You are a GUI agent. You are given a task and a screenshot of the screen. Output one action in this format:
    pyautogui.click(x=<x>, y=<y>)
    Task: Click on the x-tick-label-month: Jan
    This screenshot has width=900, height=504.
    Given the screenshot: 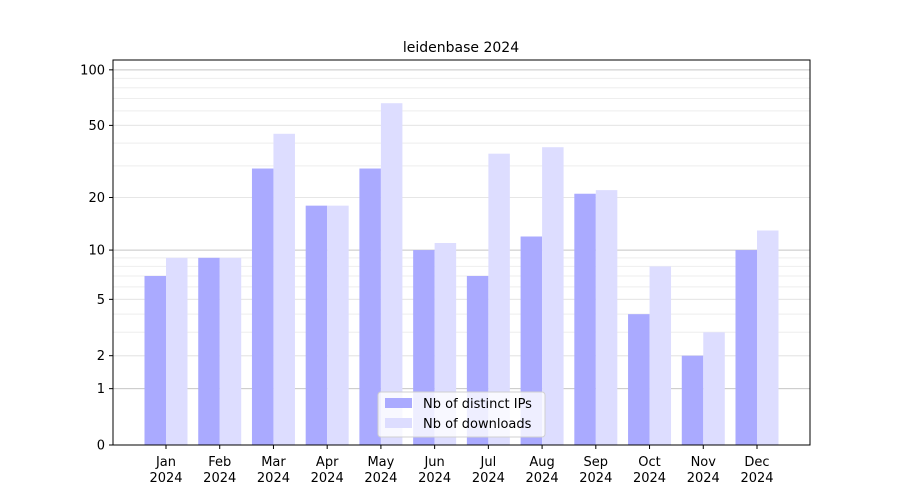 What is the action you would take?
    pyautogui.click(x=165, y=462)
    